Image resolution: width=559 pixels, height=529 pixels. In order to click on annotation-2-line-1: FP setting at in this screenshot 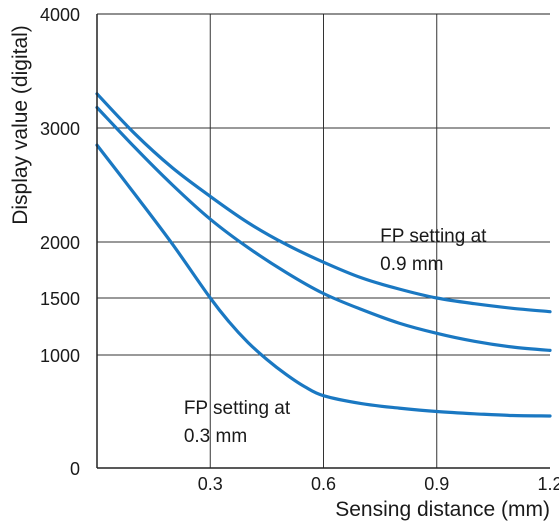, I will do `click(237, 408)`.